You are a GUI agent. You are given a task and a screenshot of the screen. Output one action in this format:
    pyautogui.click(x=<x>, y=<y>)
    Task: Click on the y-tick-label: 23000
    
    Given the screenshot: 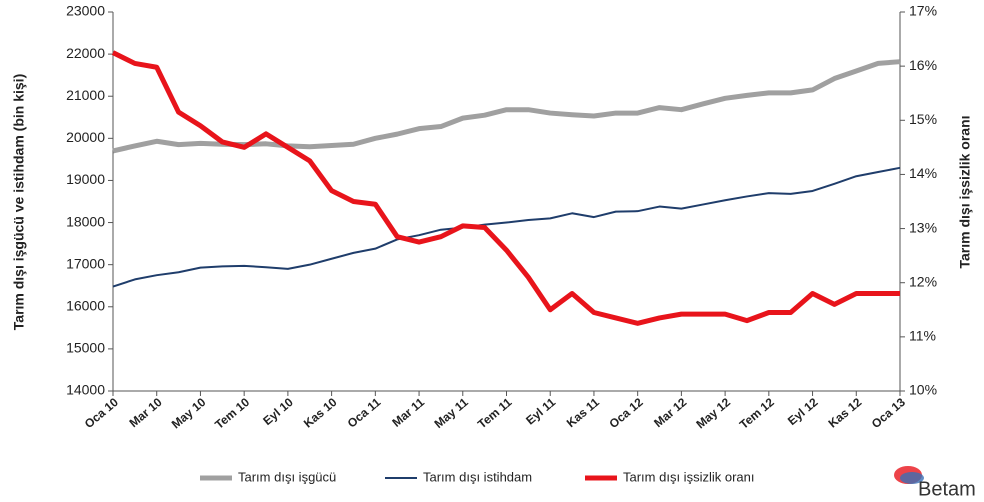 What is the action you would take?
    pyautogui.click(x=85, y=11)
    